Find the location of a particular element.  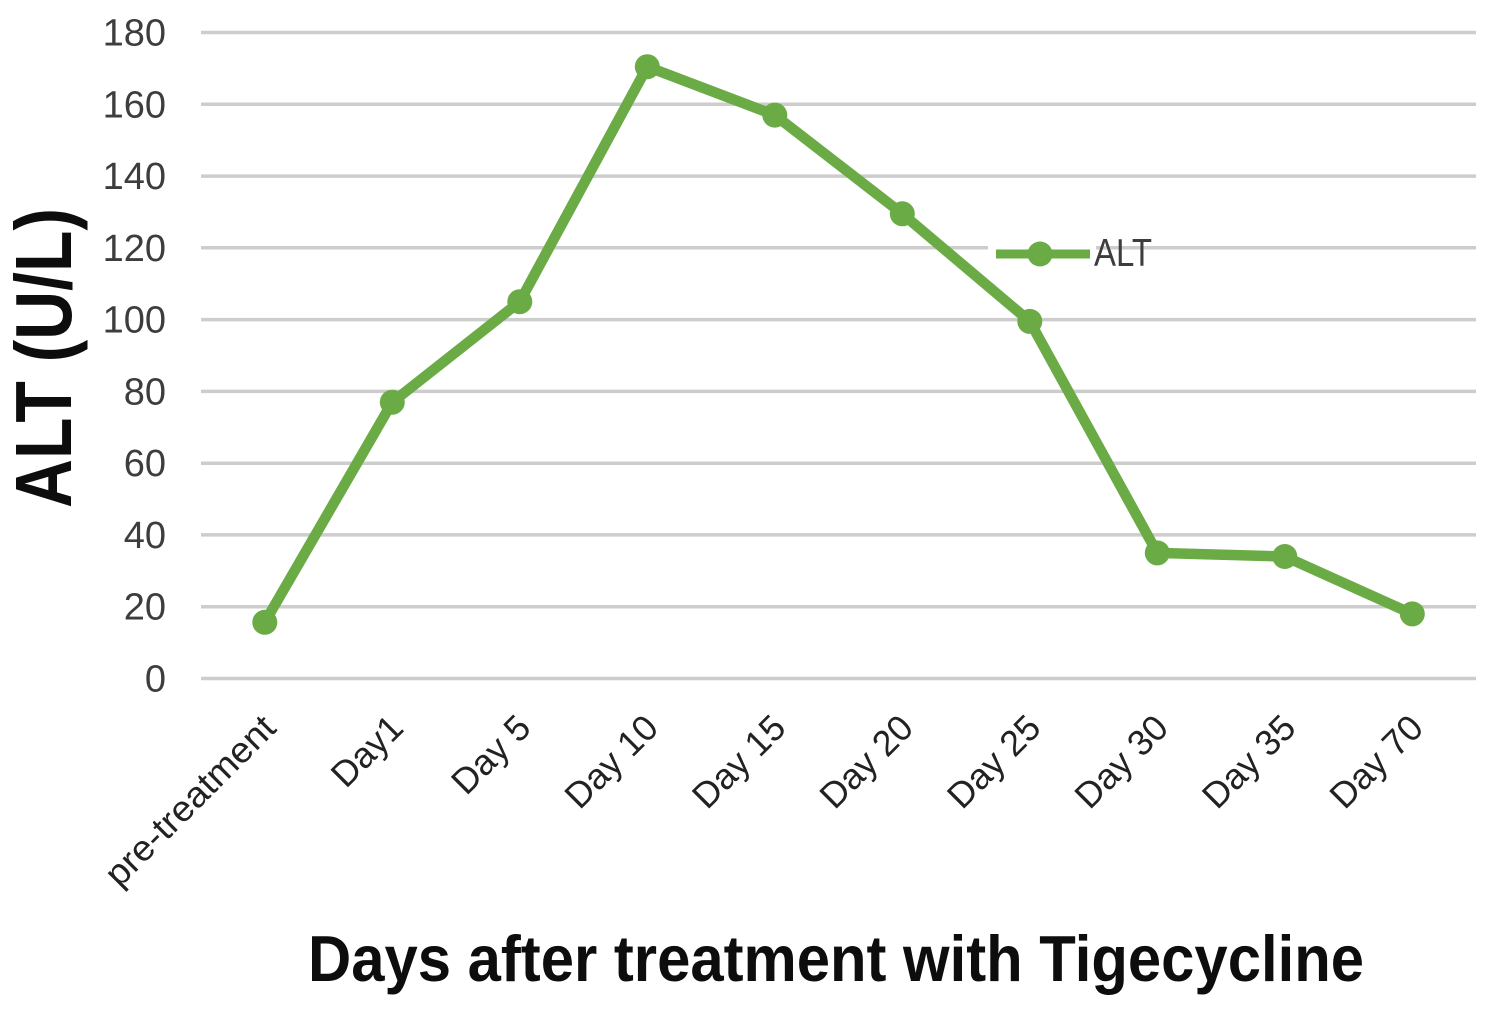

svg-text: 60 is located at coordinates (145, 464).